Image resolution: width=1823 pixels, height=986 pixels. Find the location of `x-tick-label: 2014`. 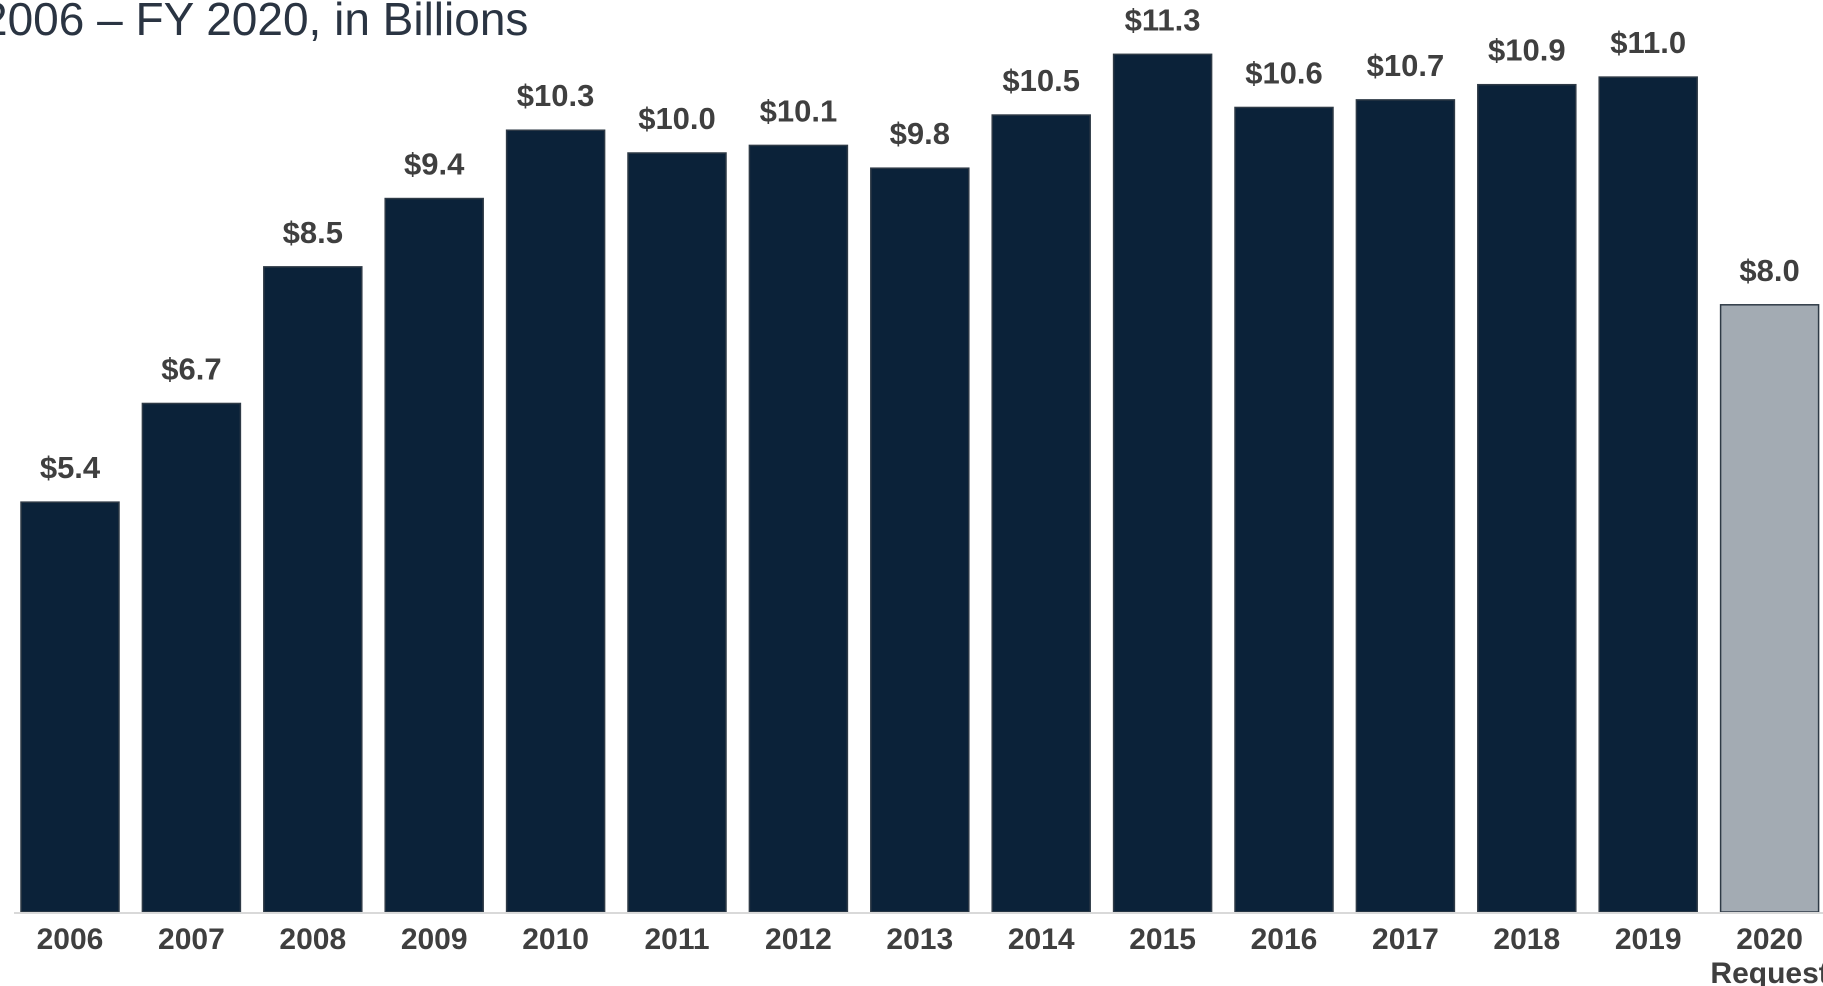

x-tick-label: 2014 is located at coordinates (1041, 939).